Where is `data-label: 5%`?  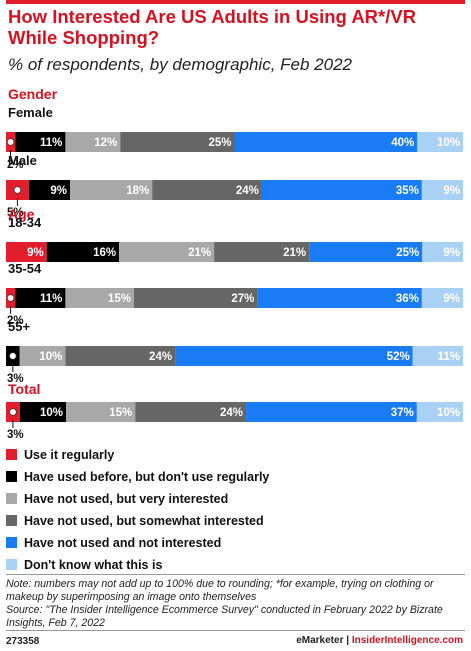 data-label: 5% is located at coordinates (15, 213).